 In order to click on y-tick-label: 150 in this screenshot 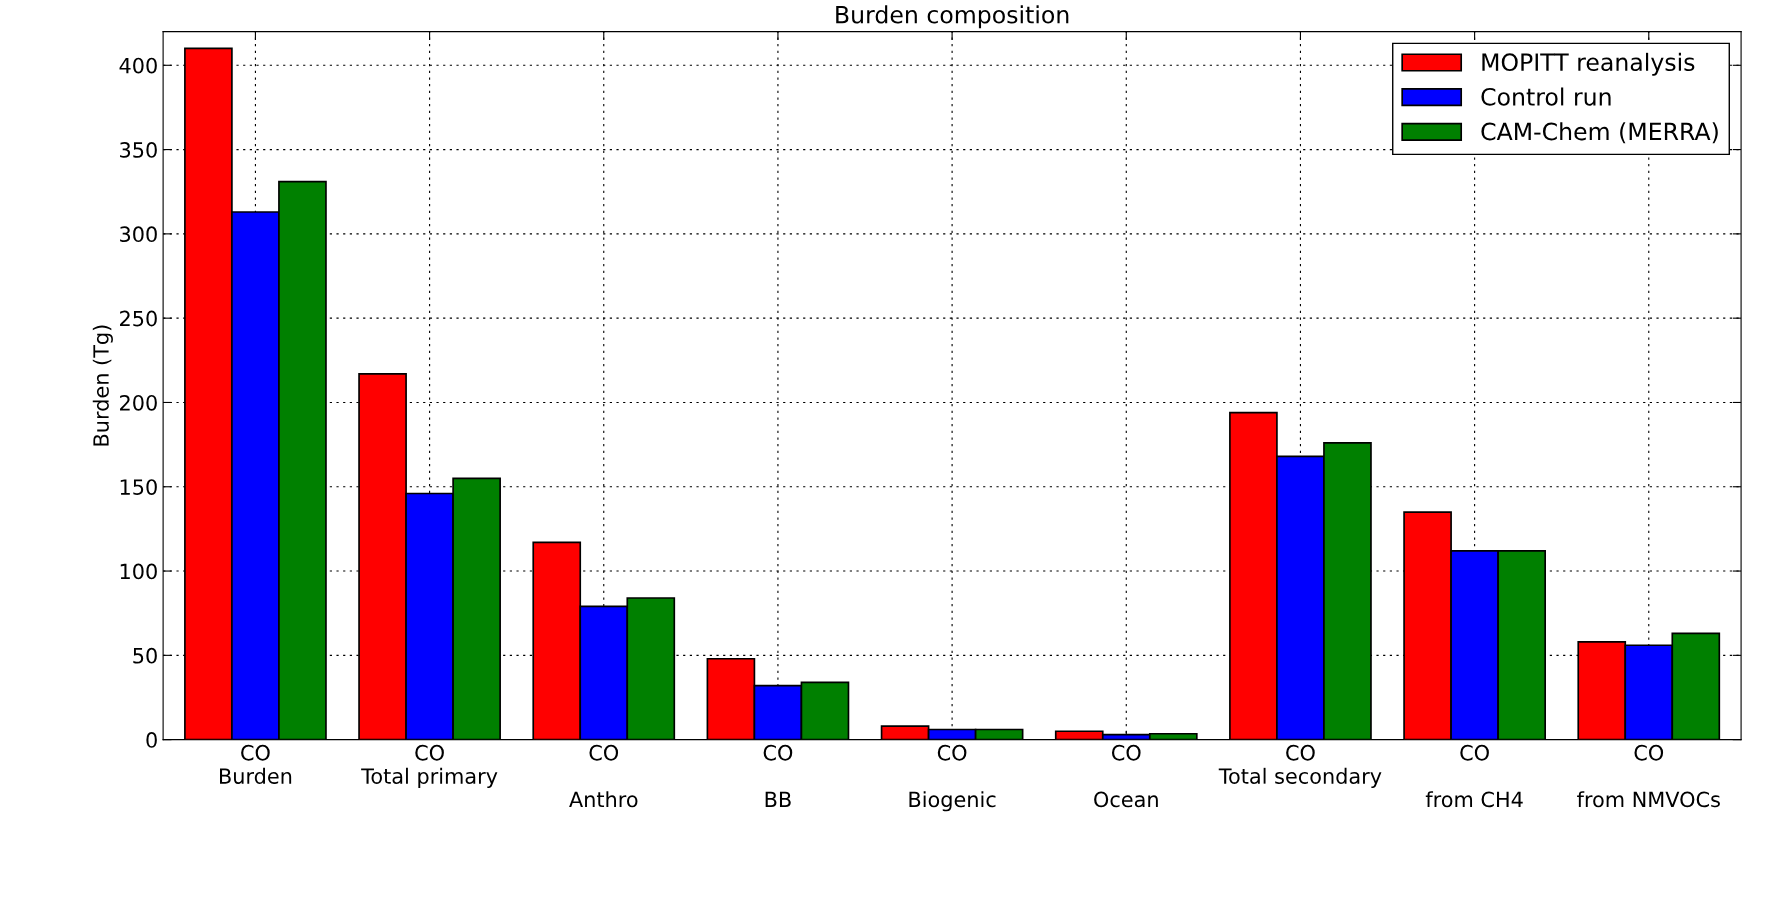, I will do `click(138, 487)`.